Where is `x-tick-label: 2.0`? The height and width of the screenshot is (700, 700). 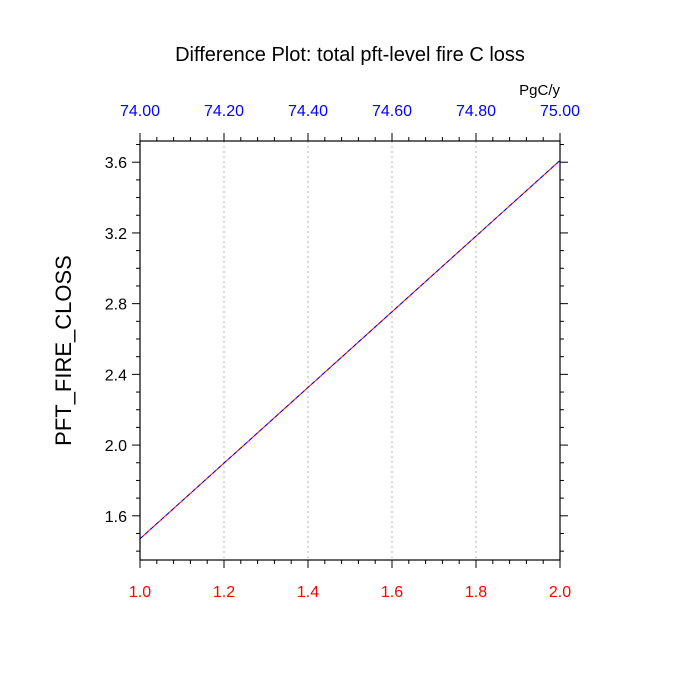
x-tick-label: 2.0 is located at coordinates (560, 592).